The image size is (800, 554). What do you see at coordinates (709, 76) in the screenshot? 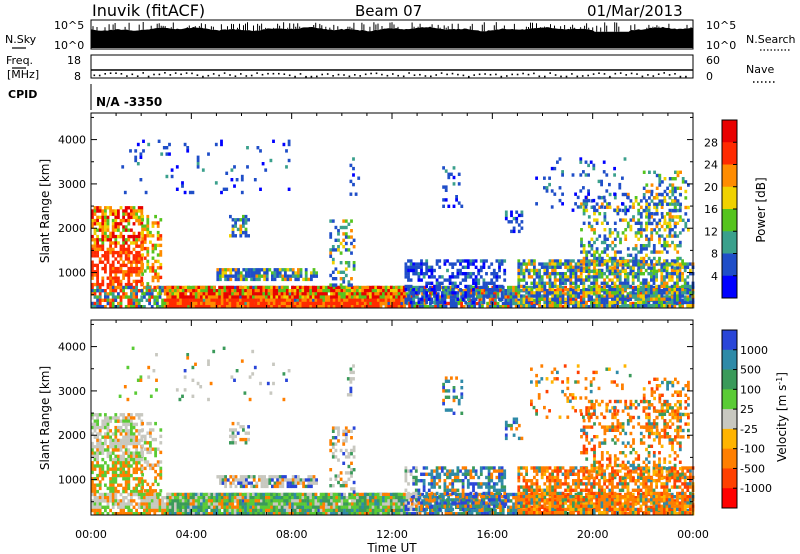
I see `nave-tick-bottom: 0` at bounding box center [709, 76].